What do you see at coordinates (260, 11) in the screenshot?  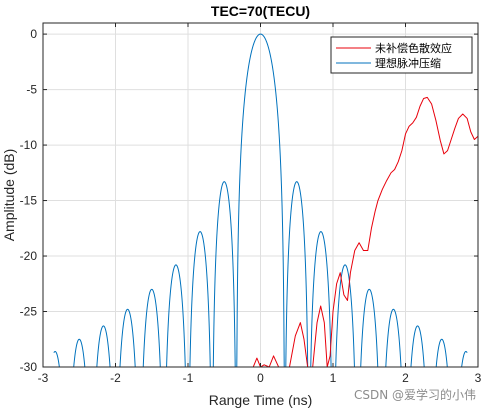 I see `chart-title: TEC=70(TECU)` at bounding box center [260, 11].